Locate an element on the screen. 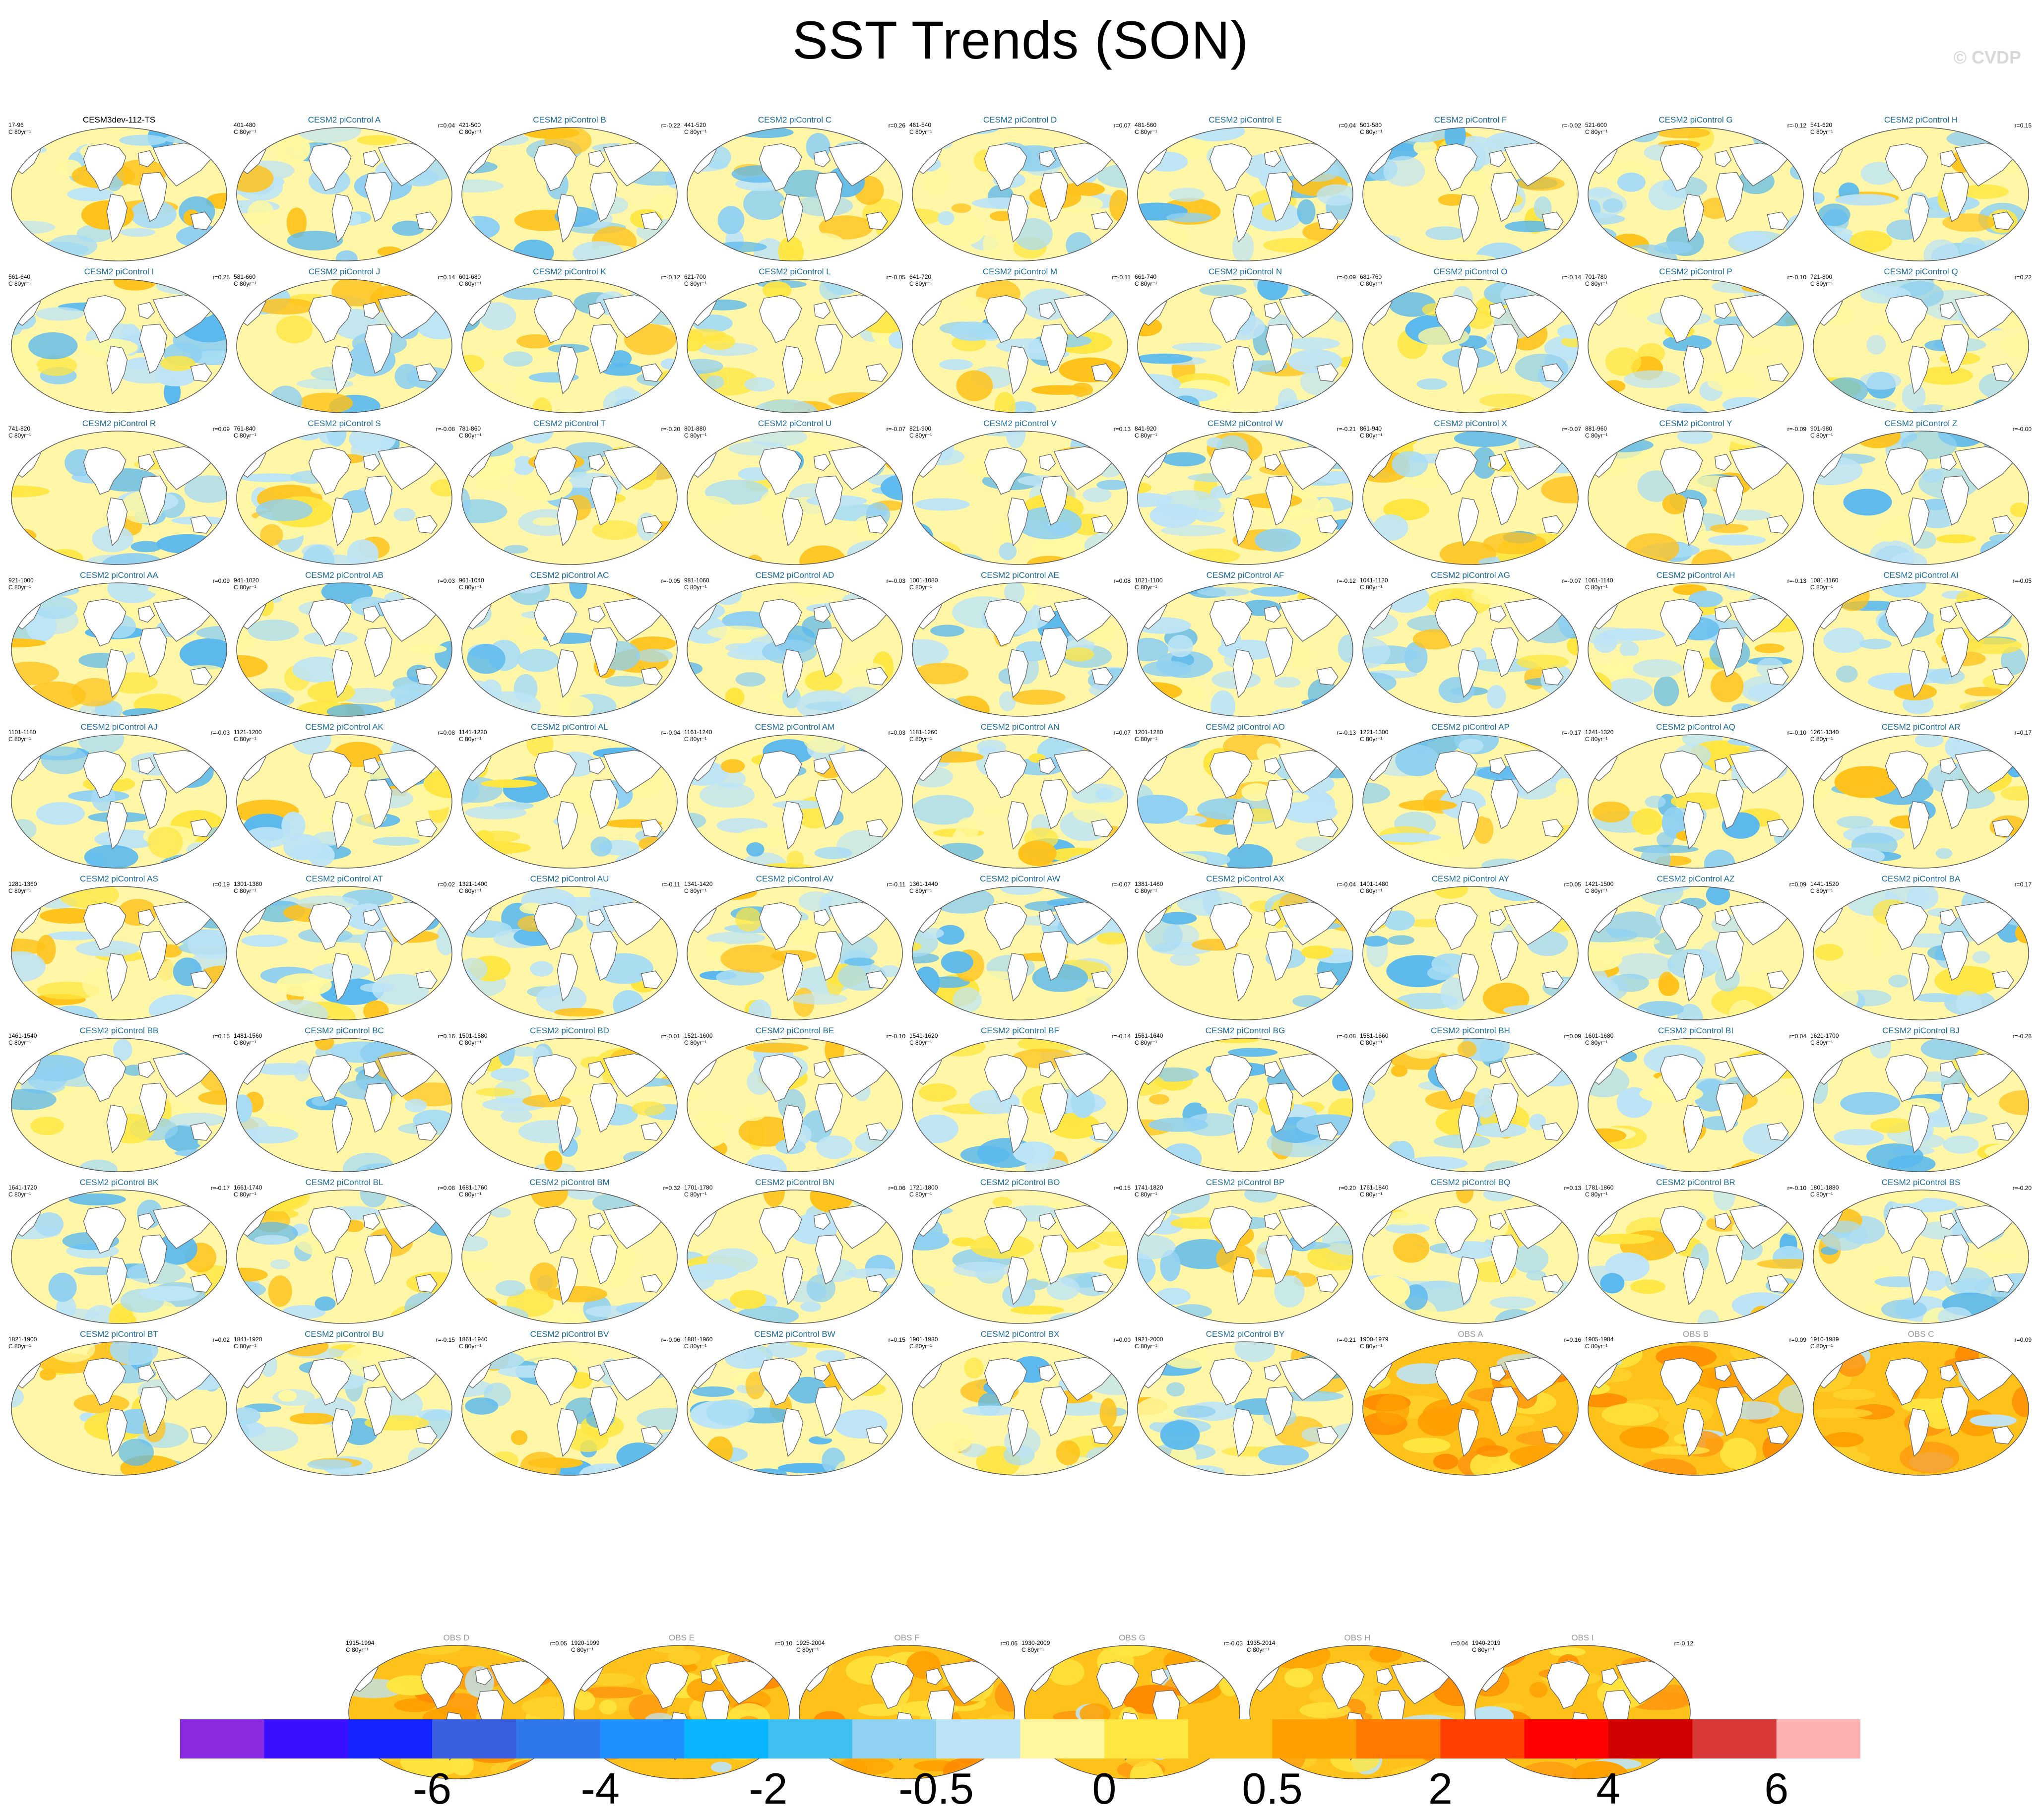  panel-correlation: r=-0.17 is located at coordinates (1571, 732).